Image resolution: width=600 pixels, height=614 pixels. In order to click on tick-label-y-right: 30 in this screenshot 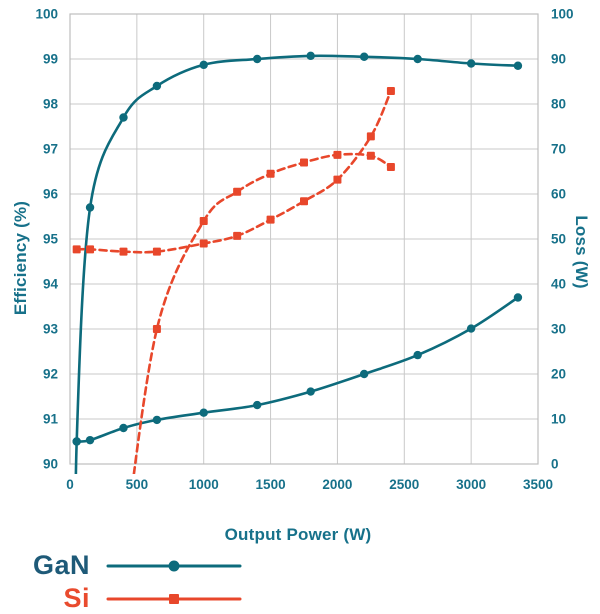, I will do `click(558, 329)`.